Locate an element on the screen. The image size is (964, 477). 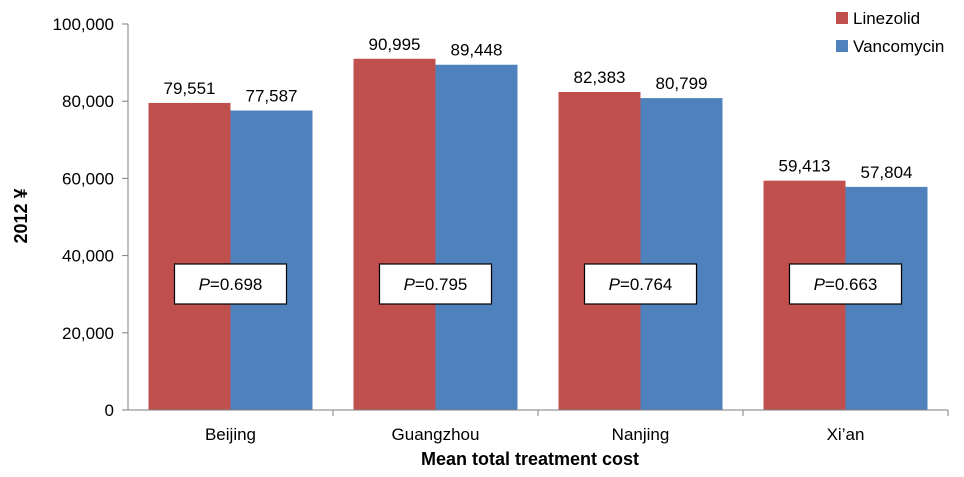
p-value-text: P=0.698 is located at coordinates (231, 284).